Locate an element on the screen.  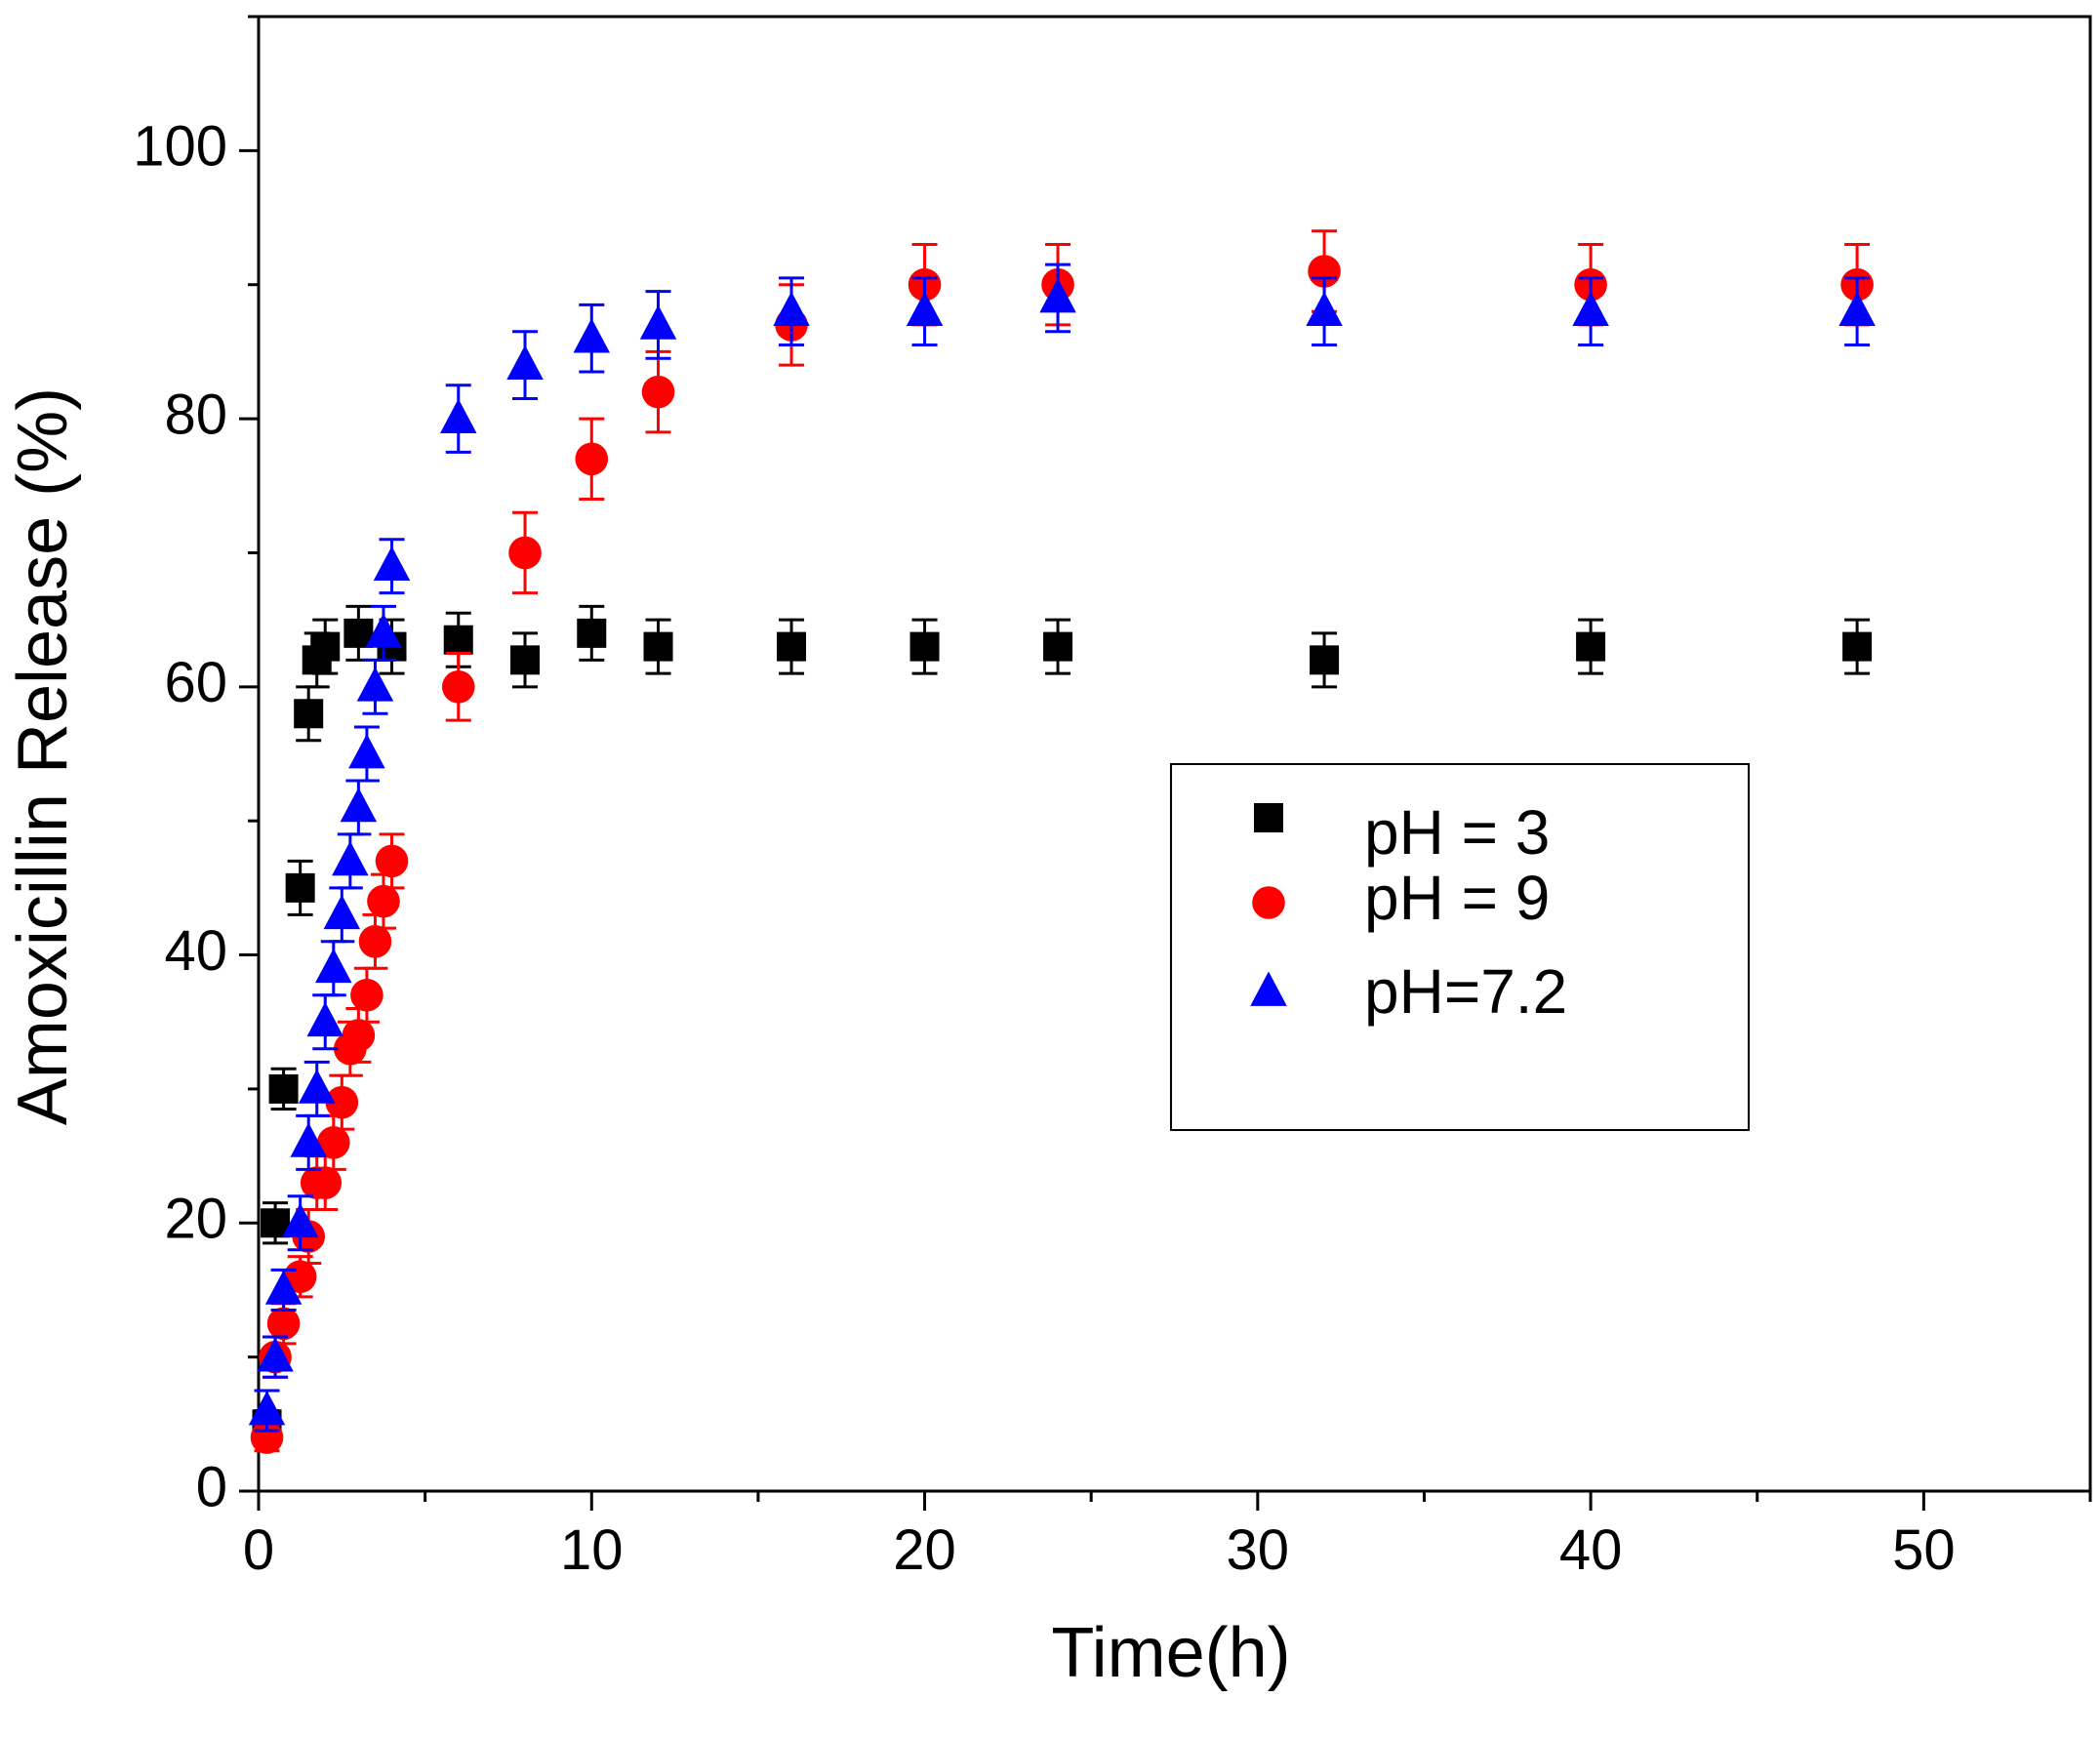
y-tick-label: 60 is located at coordinates (195, 683).